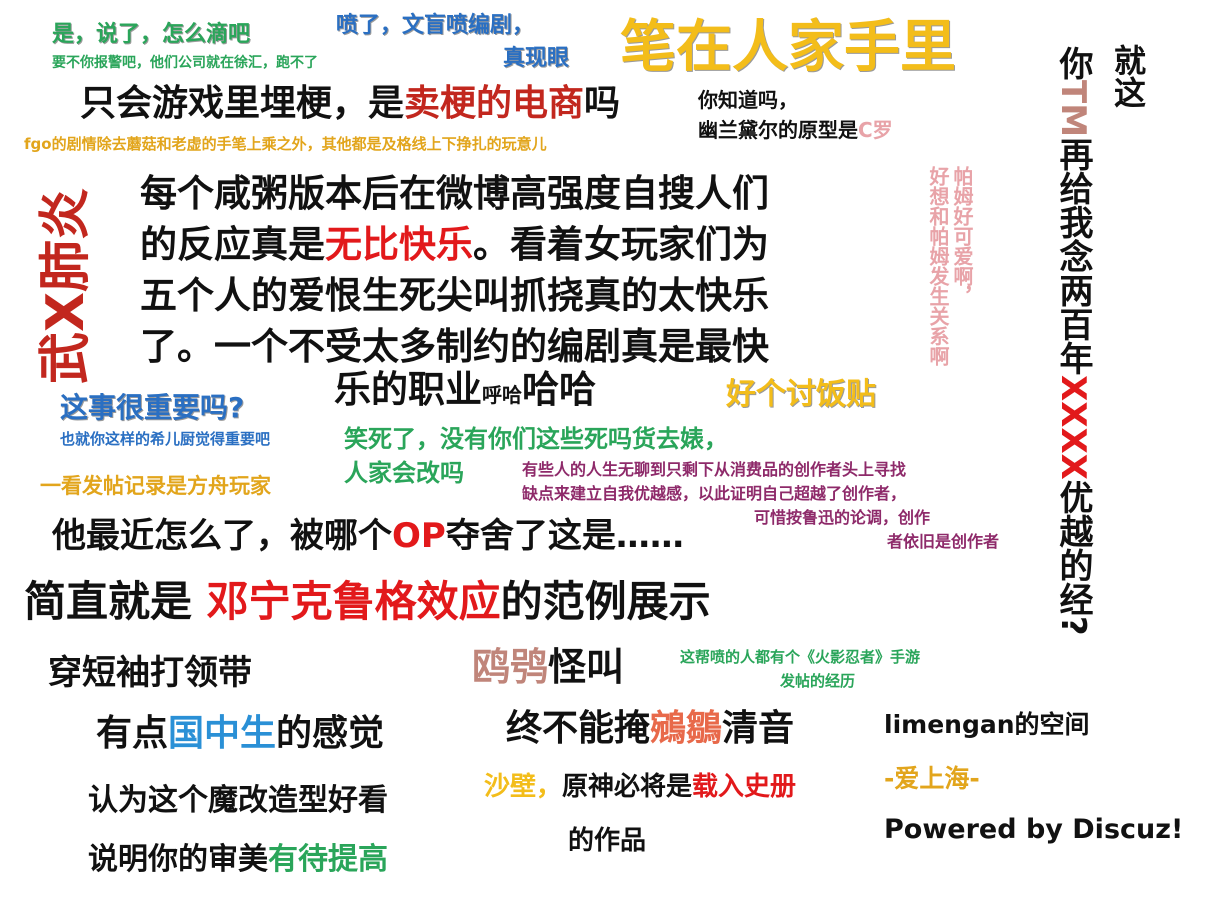 This screenshot has width=1208, height=914. What do you see at coordinates (938, 266) in the screenshot?
I see `phrase-pamu-2: 好想和帕姆发生关系啊` at bounding box center [938, 266].